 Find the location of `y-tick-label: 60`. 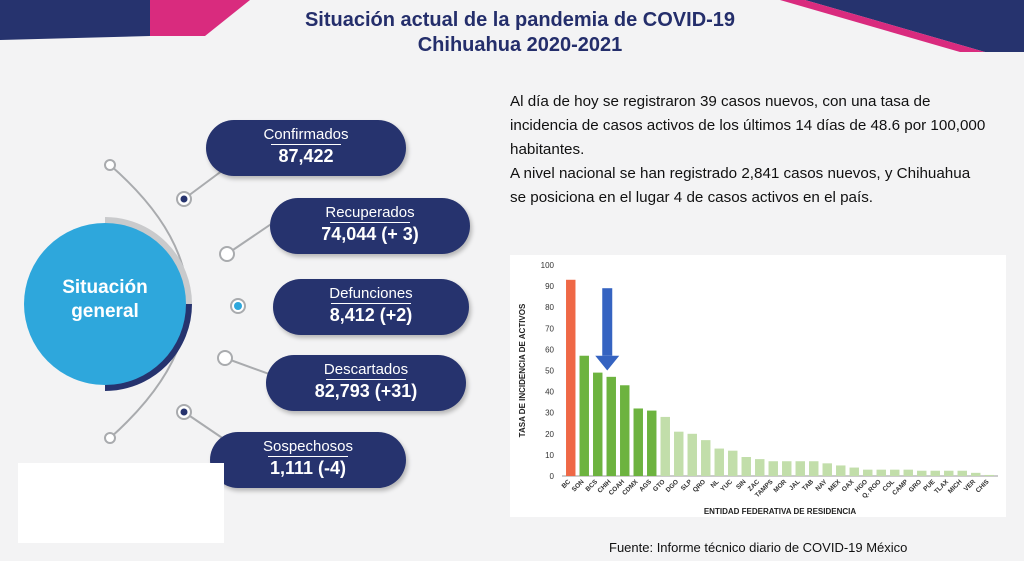

y-tick-label: 60 is located at coordinates (549, 349).